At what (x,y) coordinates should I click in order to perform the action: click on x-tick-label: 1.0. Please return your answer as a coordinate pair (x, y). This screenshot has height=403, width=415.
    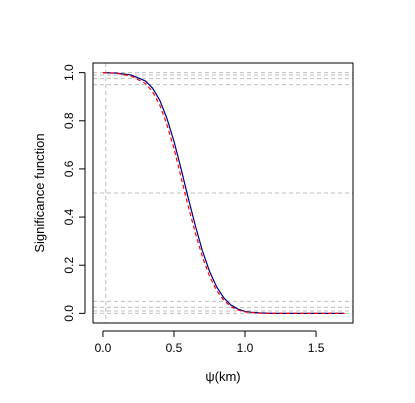
    Looking at the image, I should click on (245, 348).